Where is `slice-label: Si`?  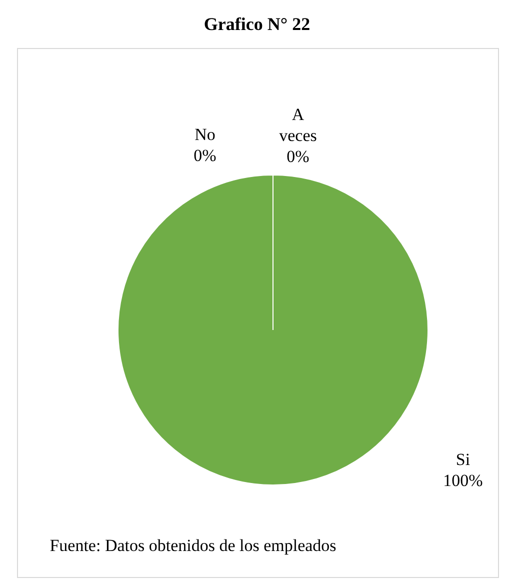 slice-label: Si is located at coordinates (463, 459).